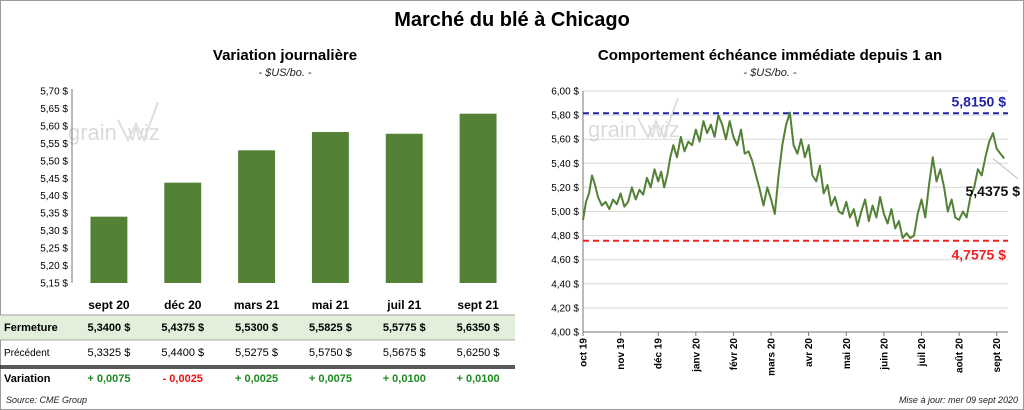 The image size is (1024, 410). I want to click on table-cell: 5,5300 $, so click(256, 328).